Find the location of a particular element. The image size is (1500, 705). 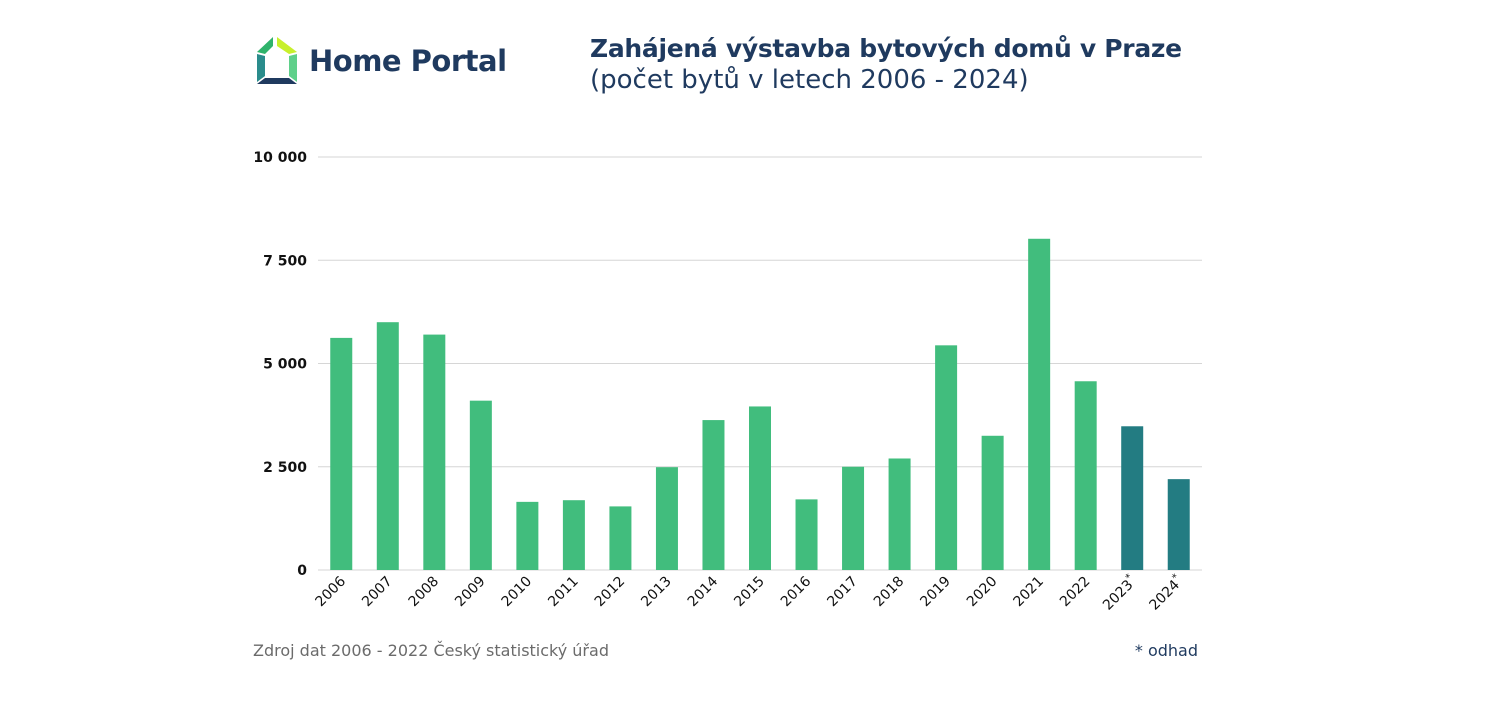

x-tick-label-2007: 2007 is located at coordinates (377, 592).